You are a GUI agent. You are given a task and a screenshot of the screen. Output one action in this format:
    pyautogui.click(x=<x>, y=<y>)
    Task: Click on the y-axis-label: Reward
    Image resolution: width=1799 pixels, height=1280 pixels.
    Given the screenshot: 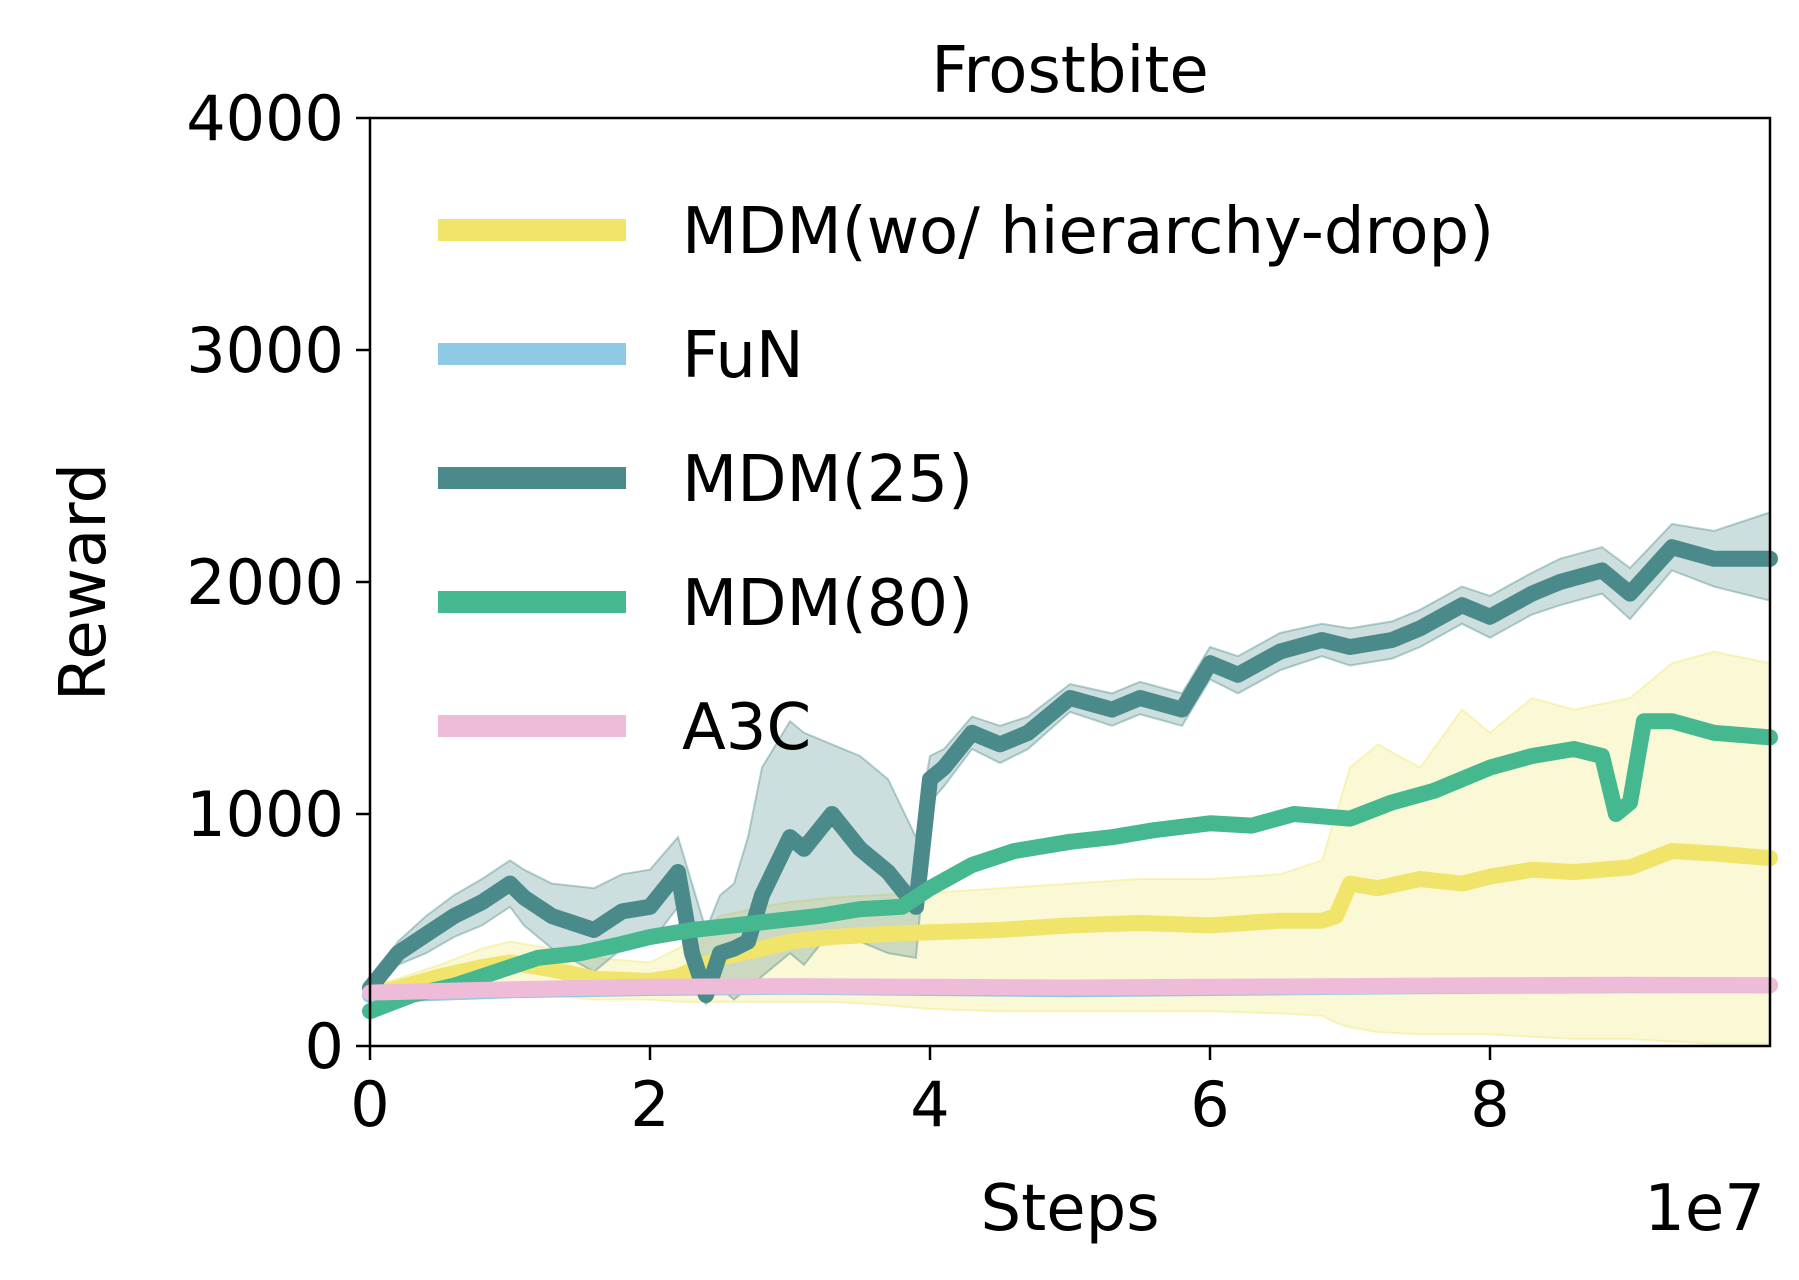 What is the action you would take?
    pyautogui.click(x=84, y=582)
    